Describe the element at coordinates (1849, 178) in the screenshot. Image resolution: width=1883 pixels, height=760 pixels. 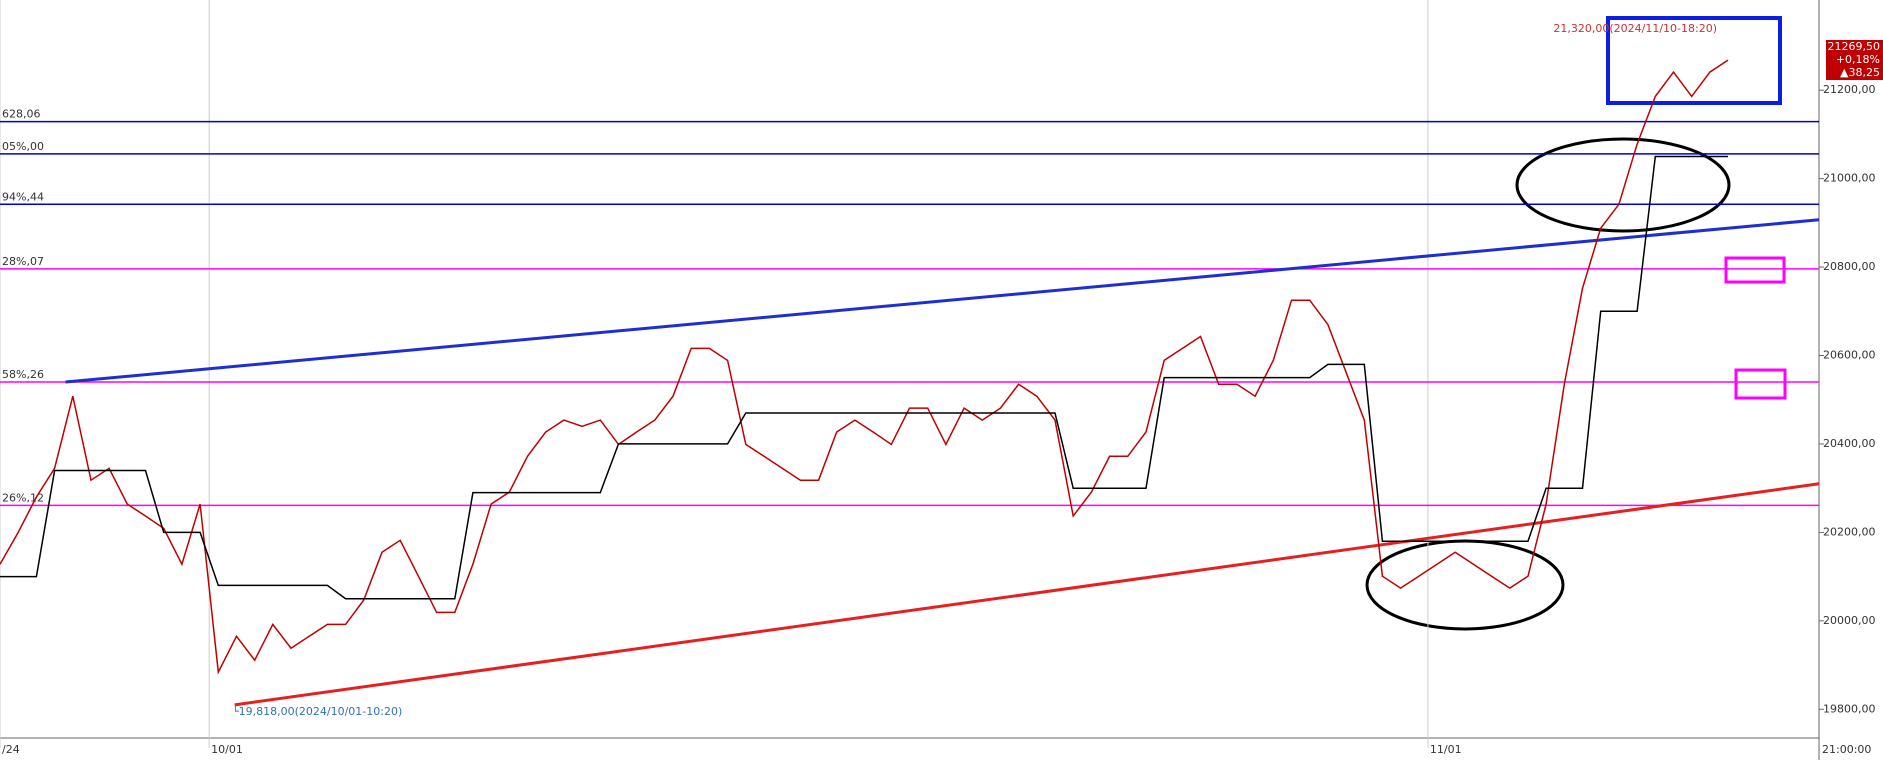
I see `y-tick-label: 21000,00` at that location.